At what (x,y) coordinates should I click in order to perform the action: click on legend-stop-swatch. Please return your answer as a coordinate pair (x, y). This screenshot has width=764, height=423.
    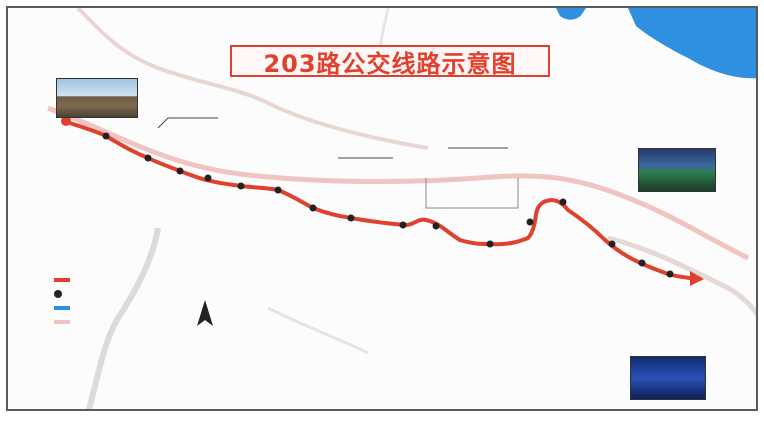
    Looking at the image, I should click on (58, 294).